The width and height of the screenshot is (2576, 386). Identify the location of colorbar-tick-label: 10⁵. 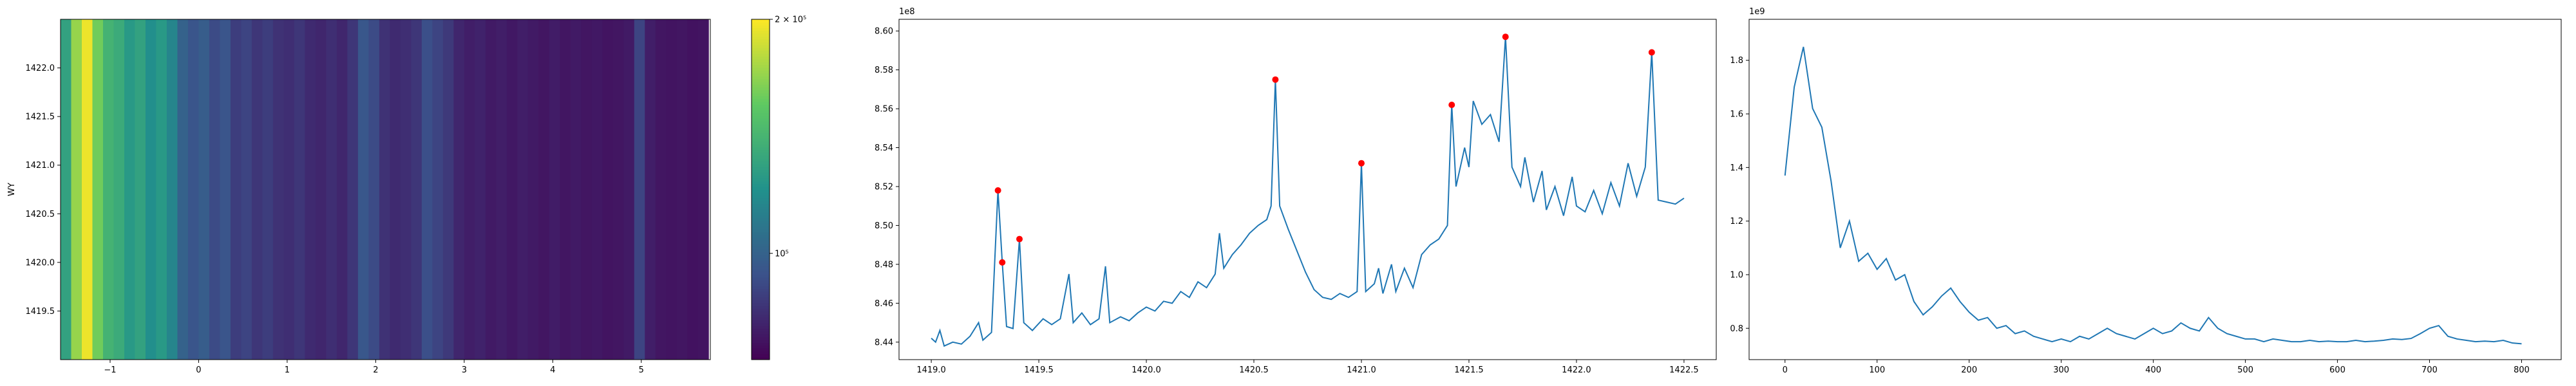
(782, 254).